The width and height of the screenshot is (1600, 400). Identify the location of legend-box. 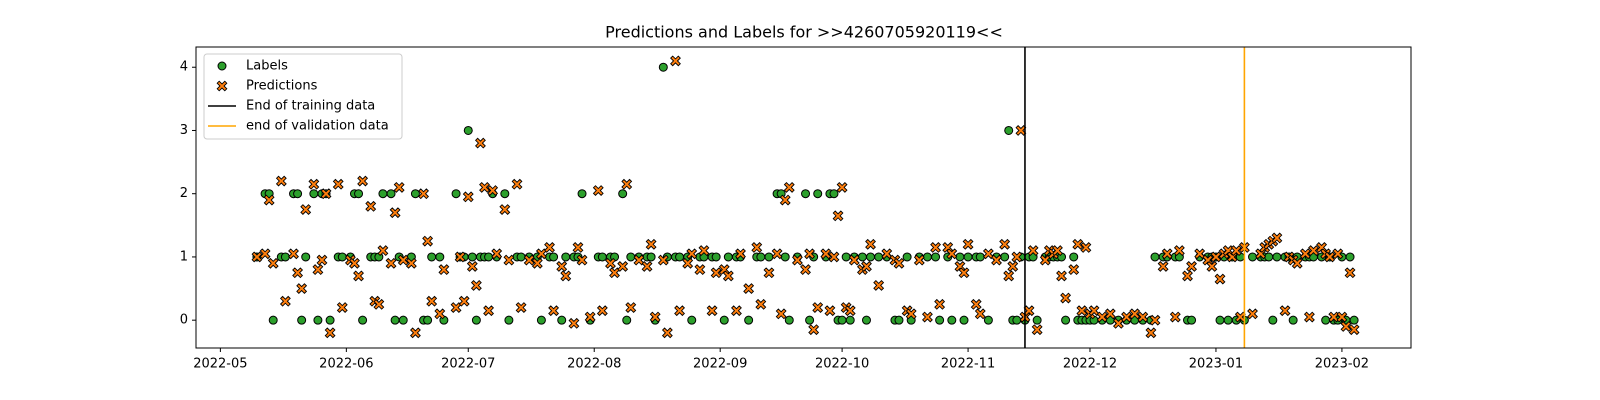
(303, 96).